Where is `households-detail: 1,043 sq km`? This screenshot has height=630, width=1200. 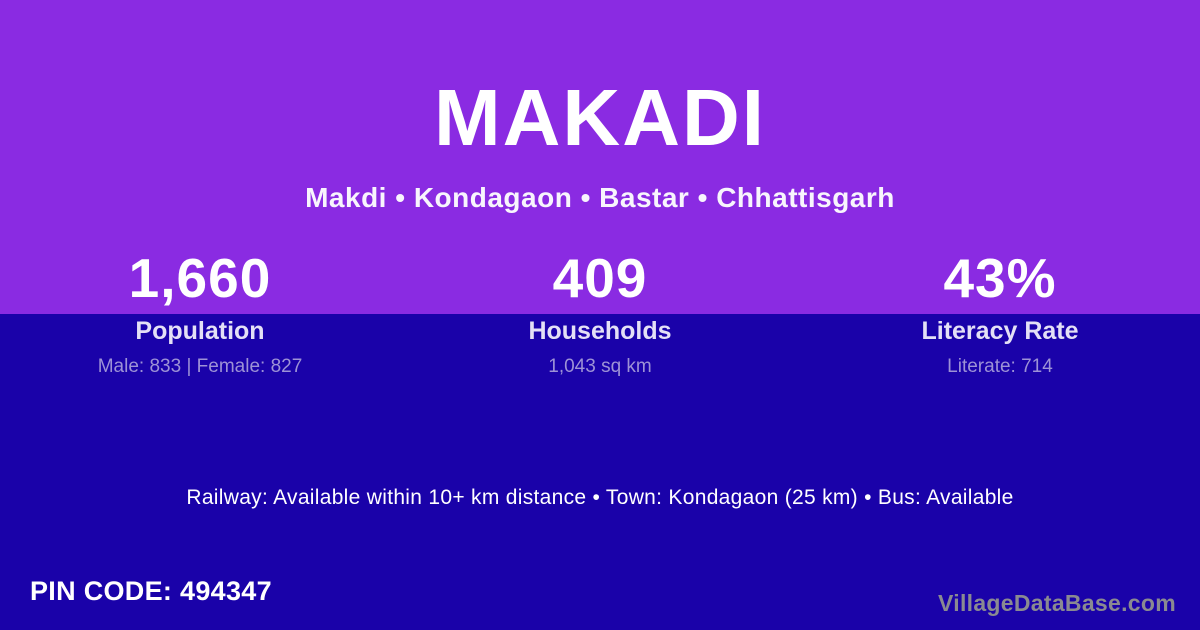
households-detail: 1,043 sq km is located at coordinates (600, 366).